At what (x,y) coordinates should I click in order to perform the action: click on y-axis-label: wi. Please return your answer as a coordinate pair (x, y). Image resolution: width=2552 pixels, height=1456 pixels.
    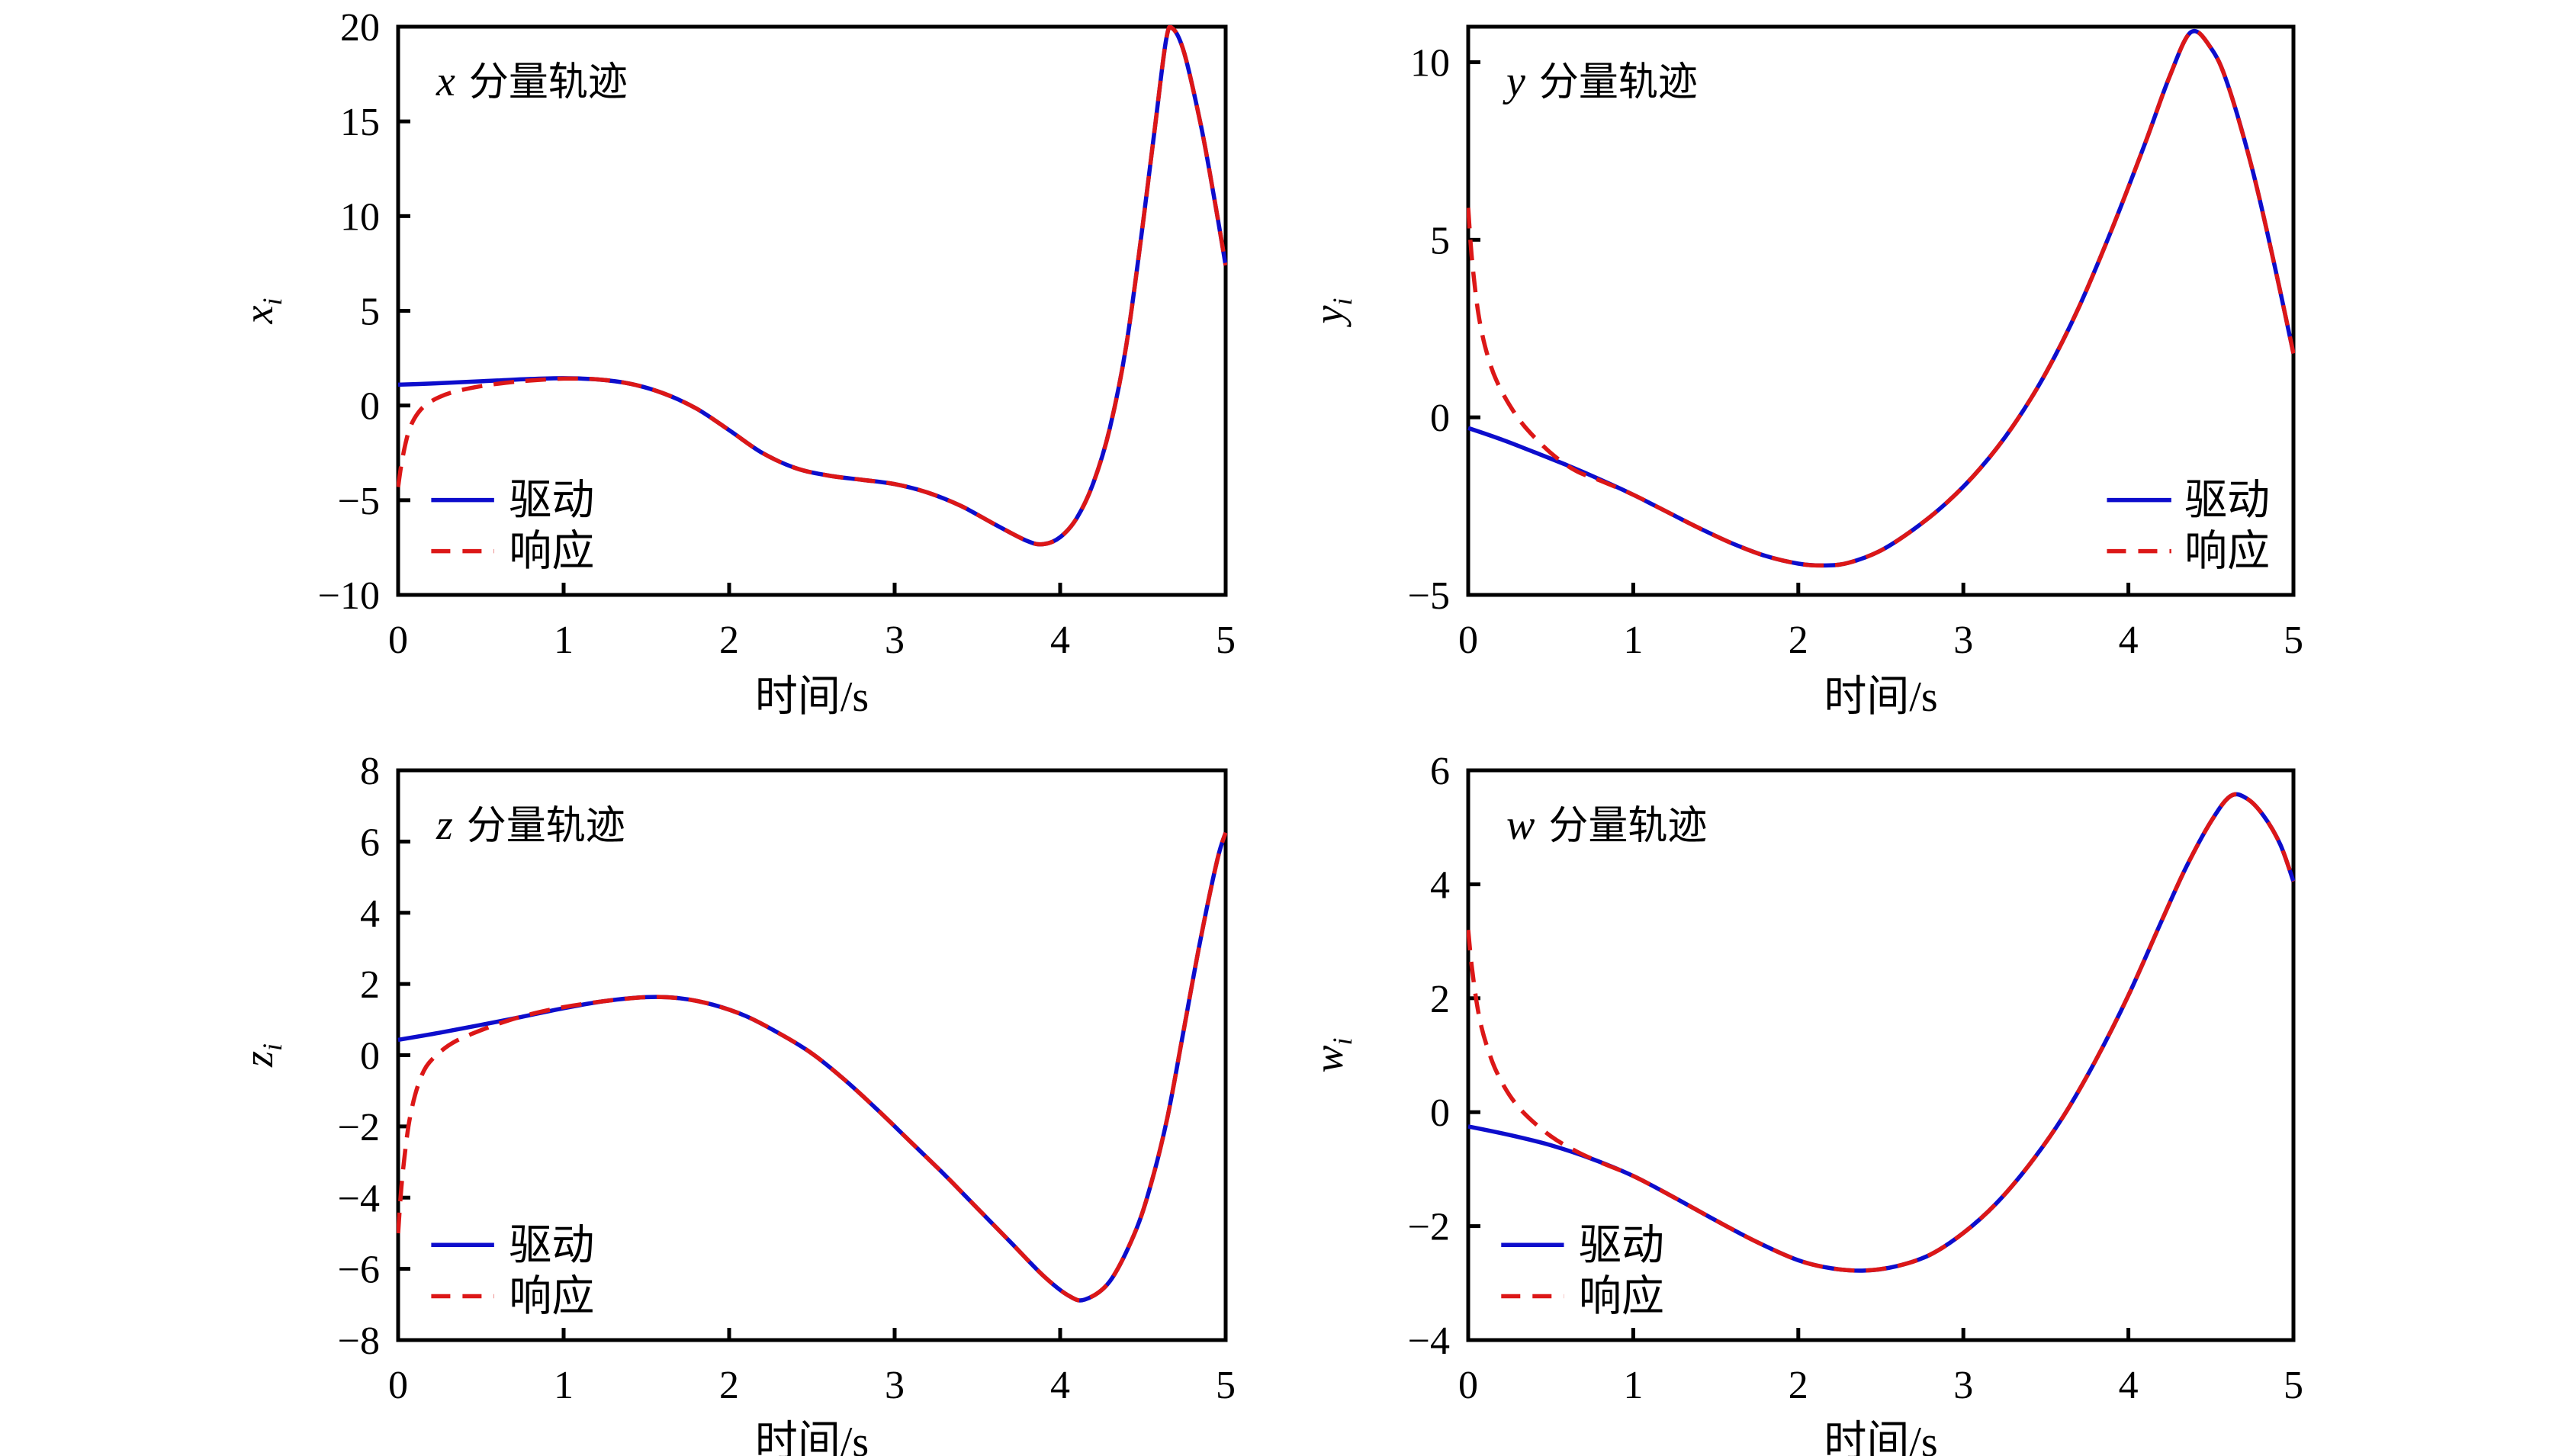
    Looking at the image, I should click on (1332, 1054).